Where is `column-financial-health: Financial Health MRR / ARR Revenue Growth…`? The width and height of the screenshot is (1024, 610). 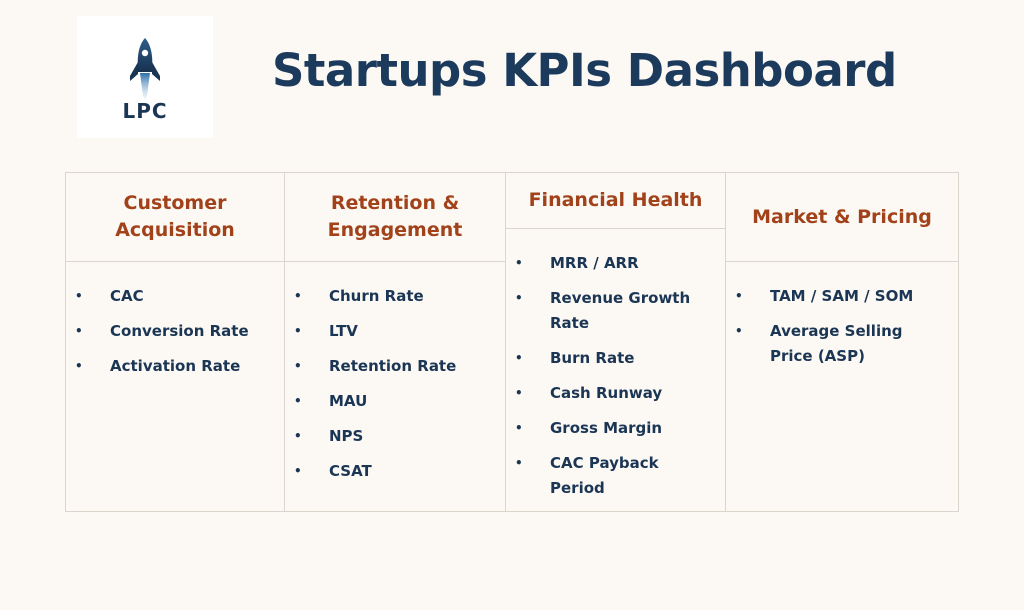 column-financial-health: Financial Health MRR / ARR Revenue Growth… is located at coordinates (616, 342).